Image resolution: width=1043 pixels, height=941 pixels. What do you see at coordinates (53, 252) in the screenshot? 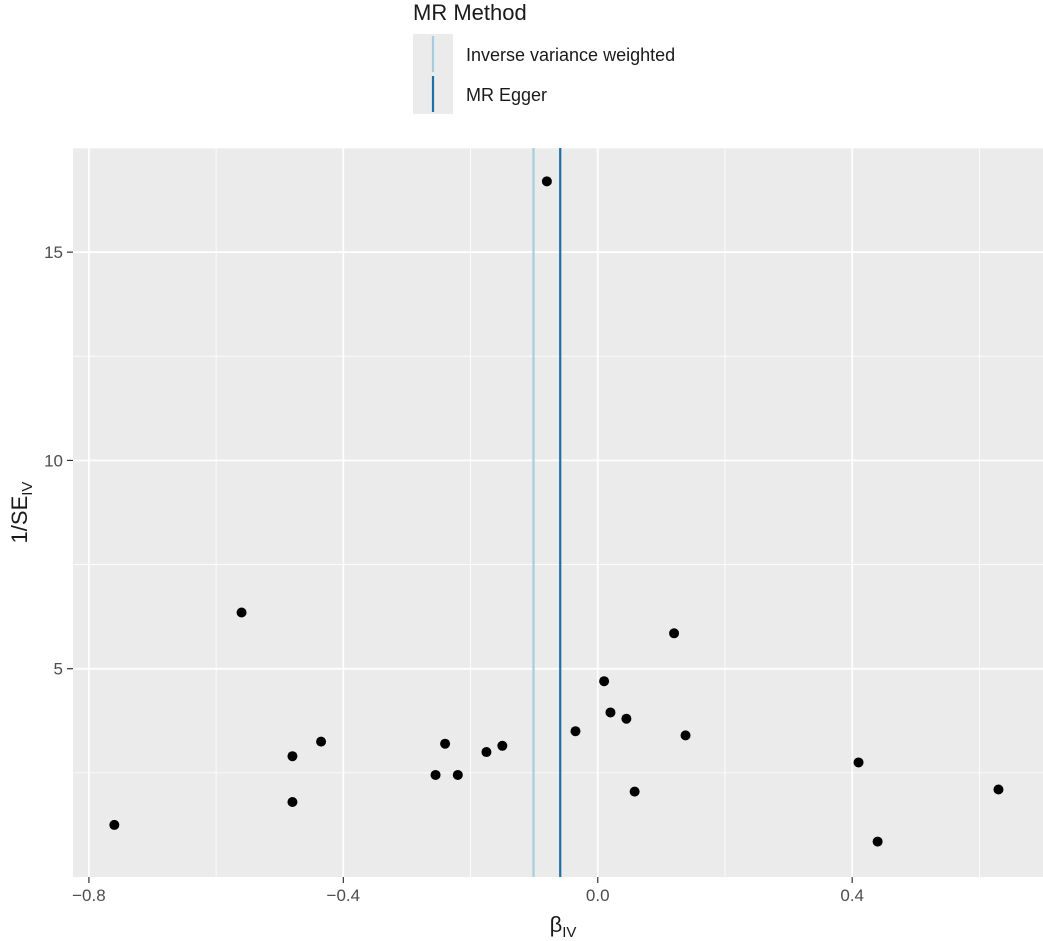
I see `y-tick-label: 15` at bounding box center [53, 252].